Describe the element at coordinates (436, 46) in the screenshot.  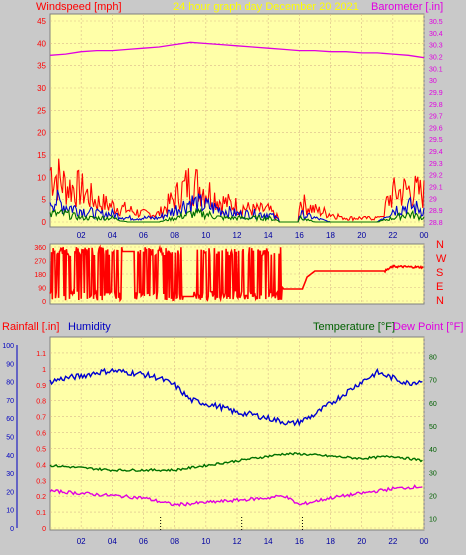
I see `barometer-tick-label: 30.3` at that location.